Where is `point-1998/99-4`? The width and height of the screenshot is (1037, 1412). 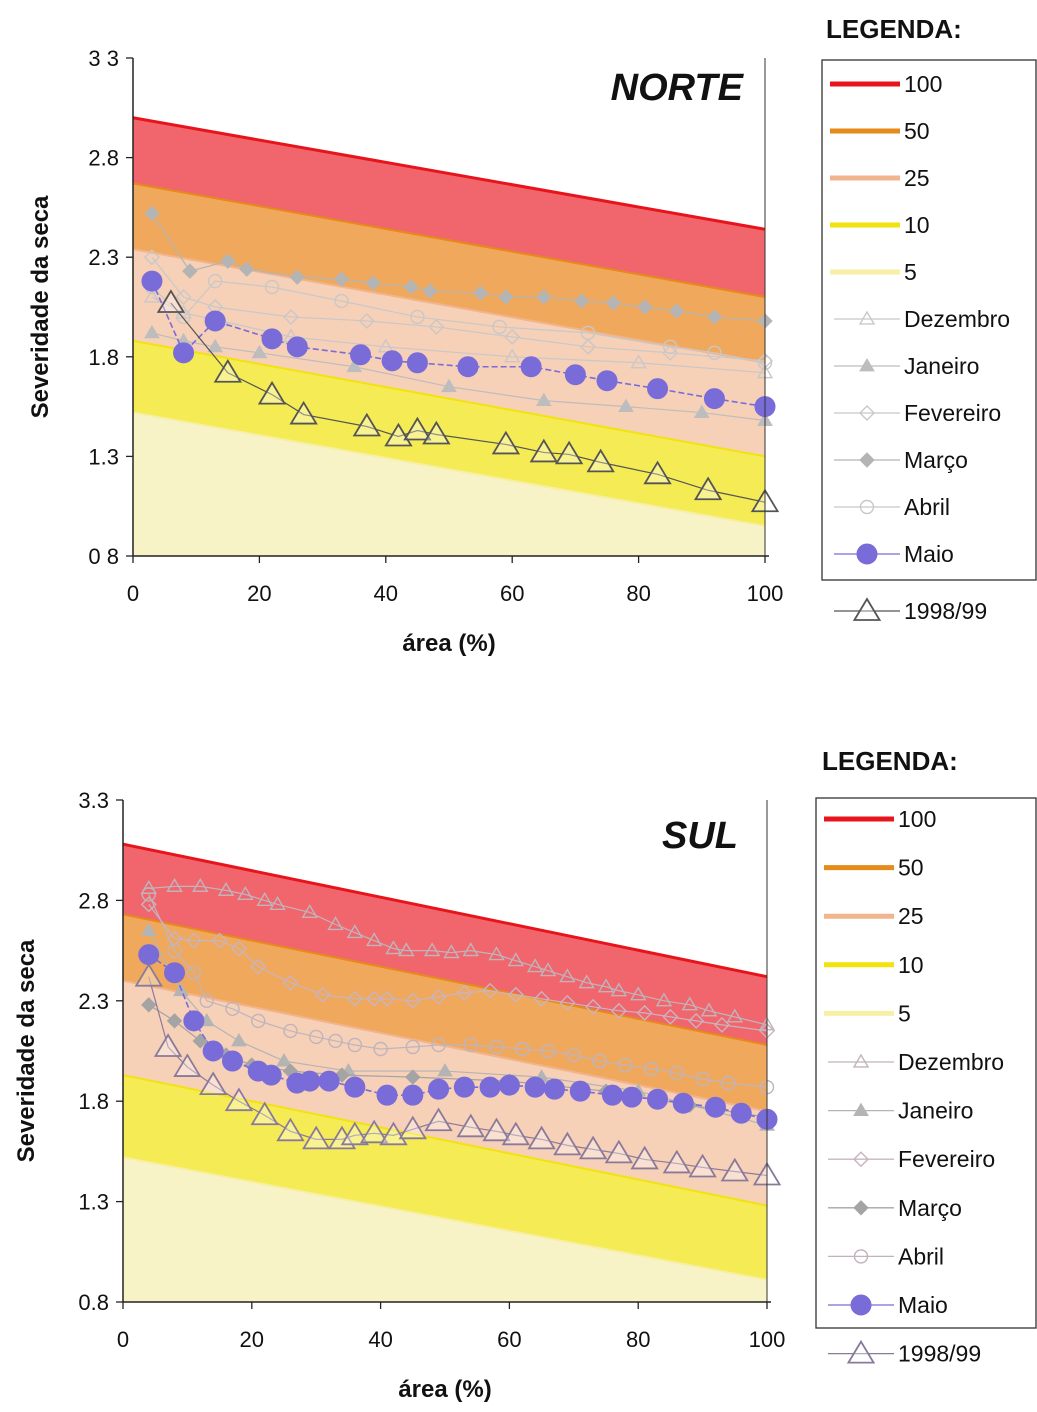 point-1998/99-4 is located at coordinates (367, 424).